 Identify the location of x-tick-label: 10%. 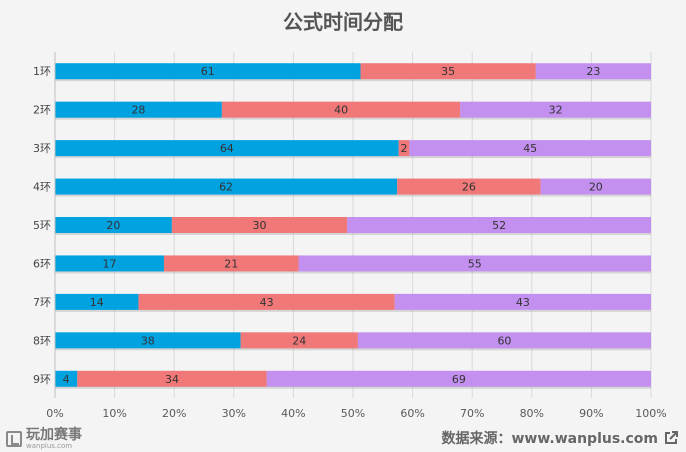
(114, 413).